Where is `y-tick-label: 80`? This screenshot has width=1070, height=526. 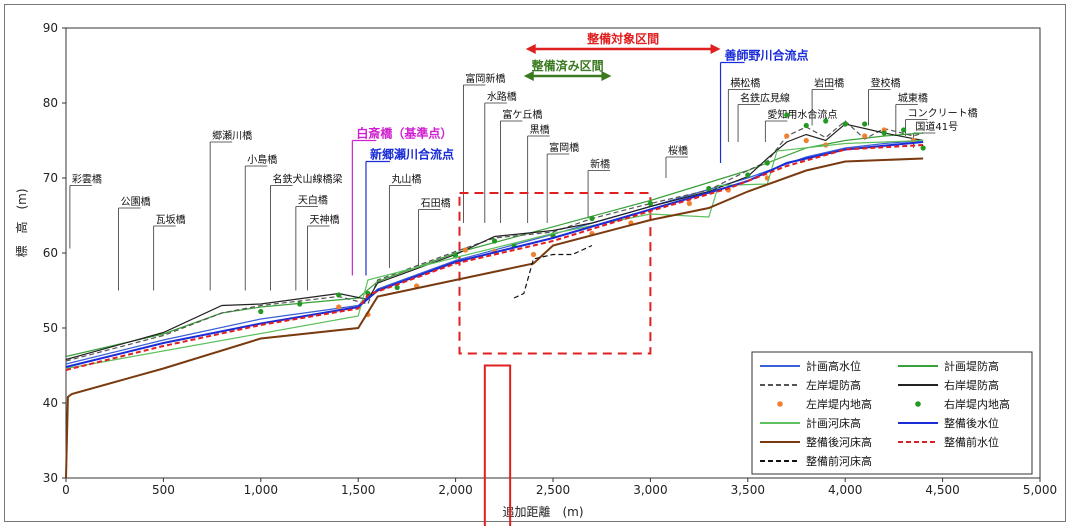 y-tick-label: 80 is located at coordinates (50, 103).